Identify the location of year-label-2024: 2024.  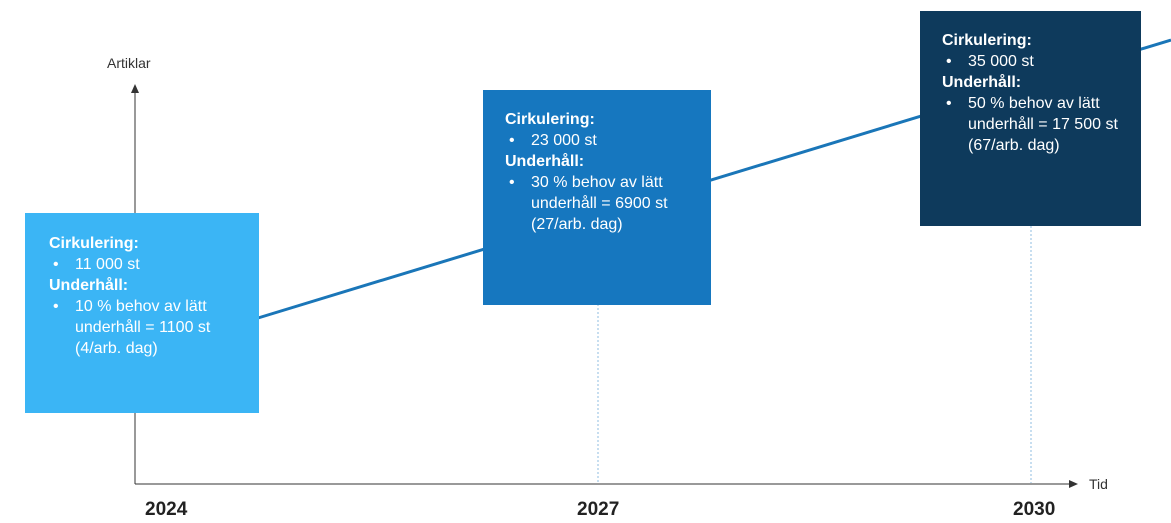
(166, 509).